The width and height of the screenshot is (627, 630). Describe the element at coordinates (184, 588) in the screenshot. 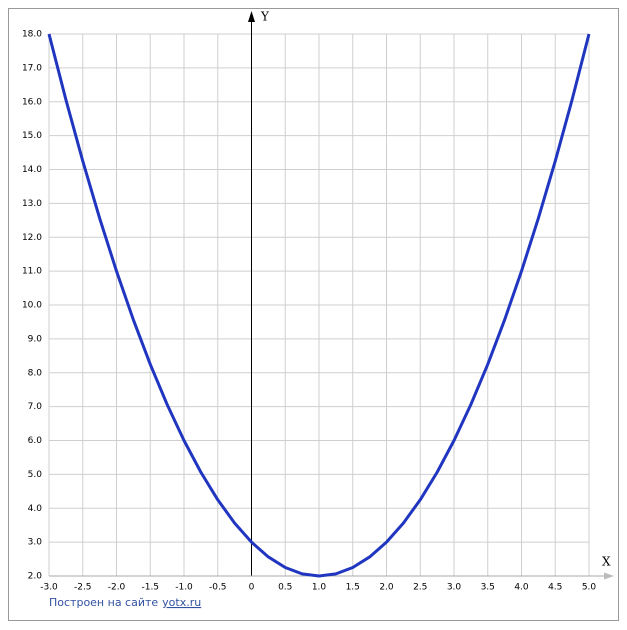

I see `x-tick-label: -1.0` at that location.